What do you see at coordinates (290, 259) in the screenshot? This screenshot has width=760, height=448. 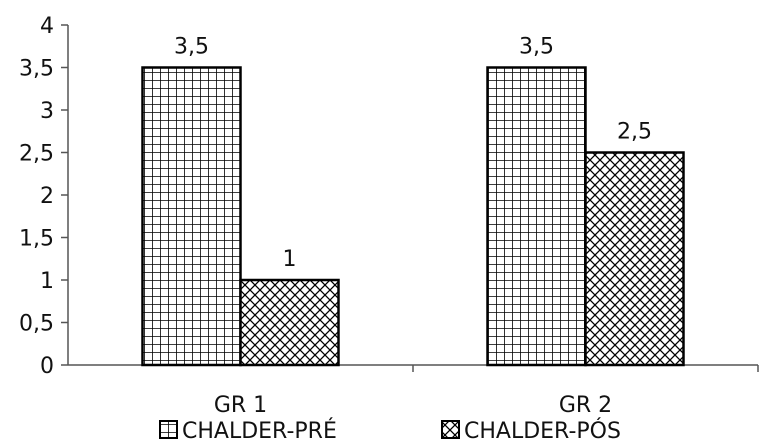 I see `data-label: 1` at bounding box center [290, 259].